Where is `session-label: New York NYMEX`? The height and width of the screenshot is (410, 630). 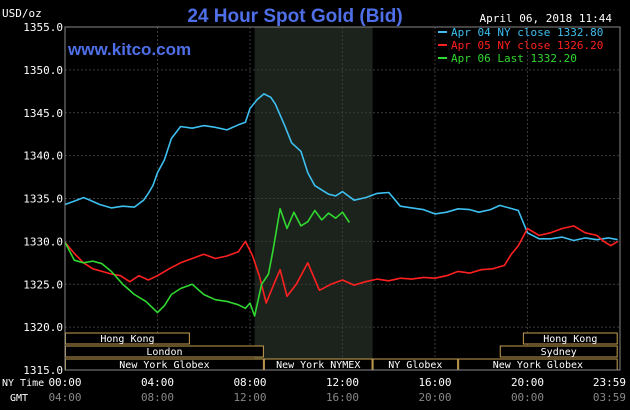 session-label: New York NYMEX is located at coordinates (318, 365).